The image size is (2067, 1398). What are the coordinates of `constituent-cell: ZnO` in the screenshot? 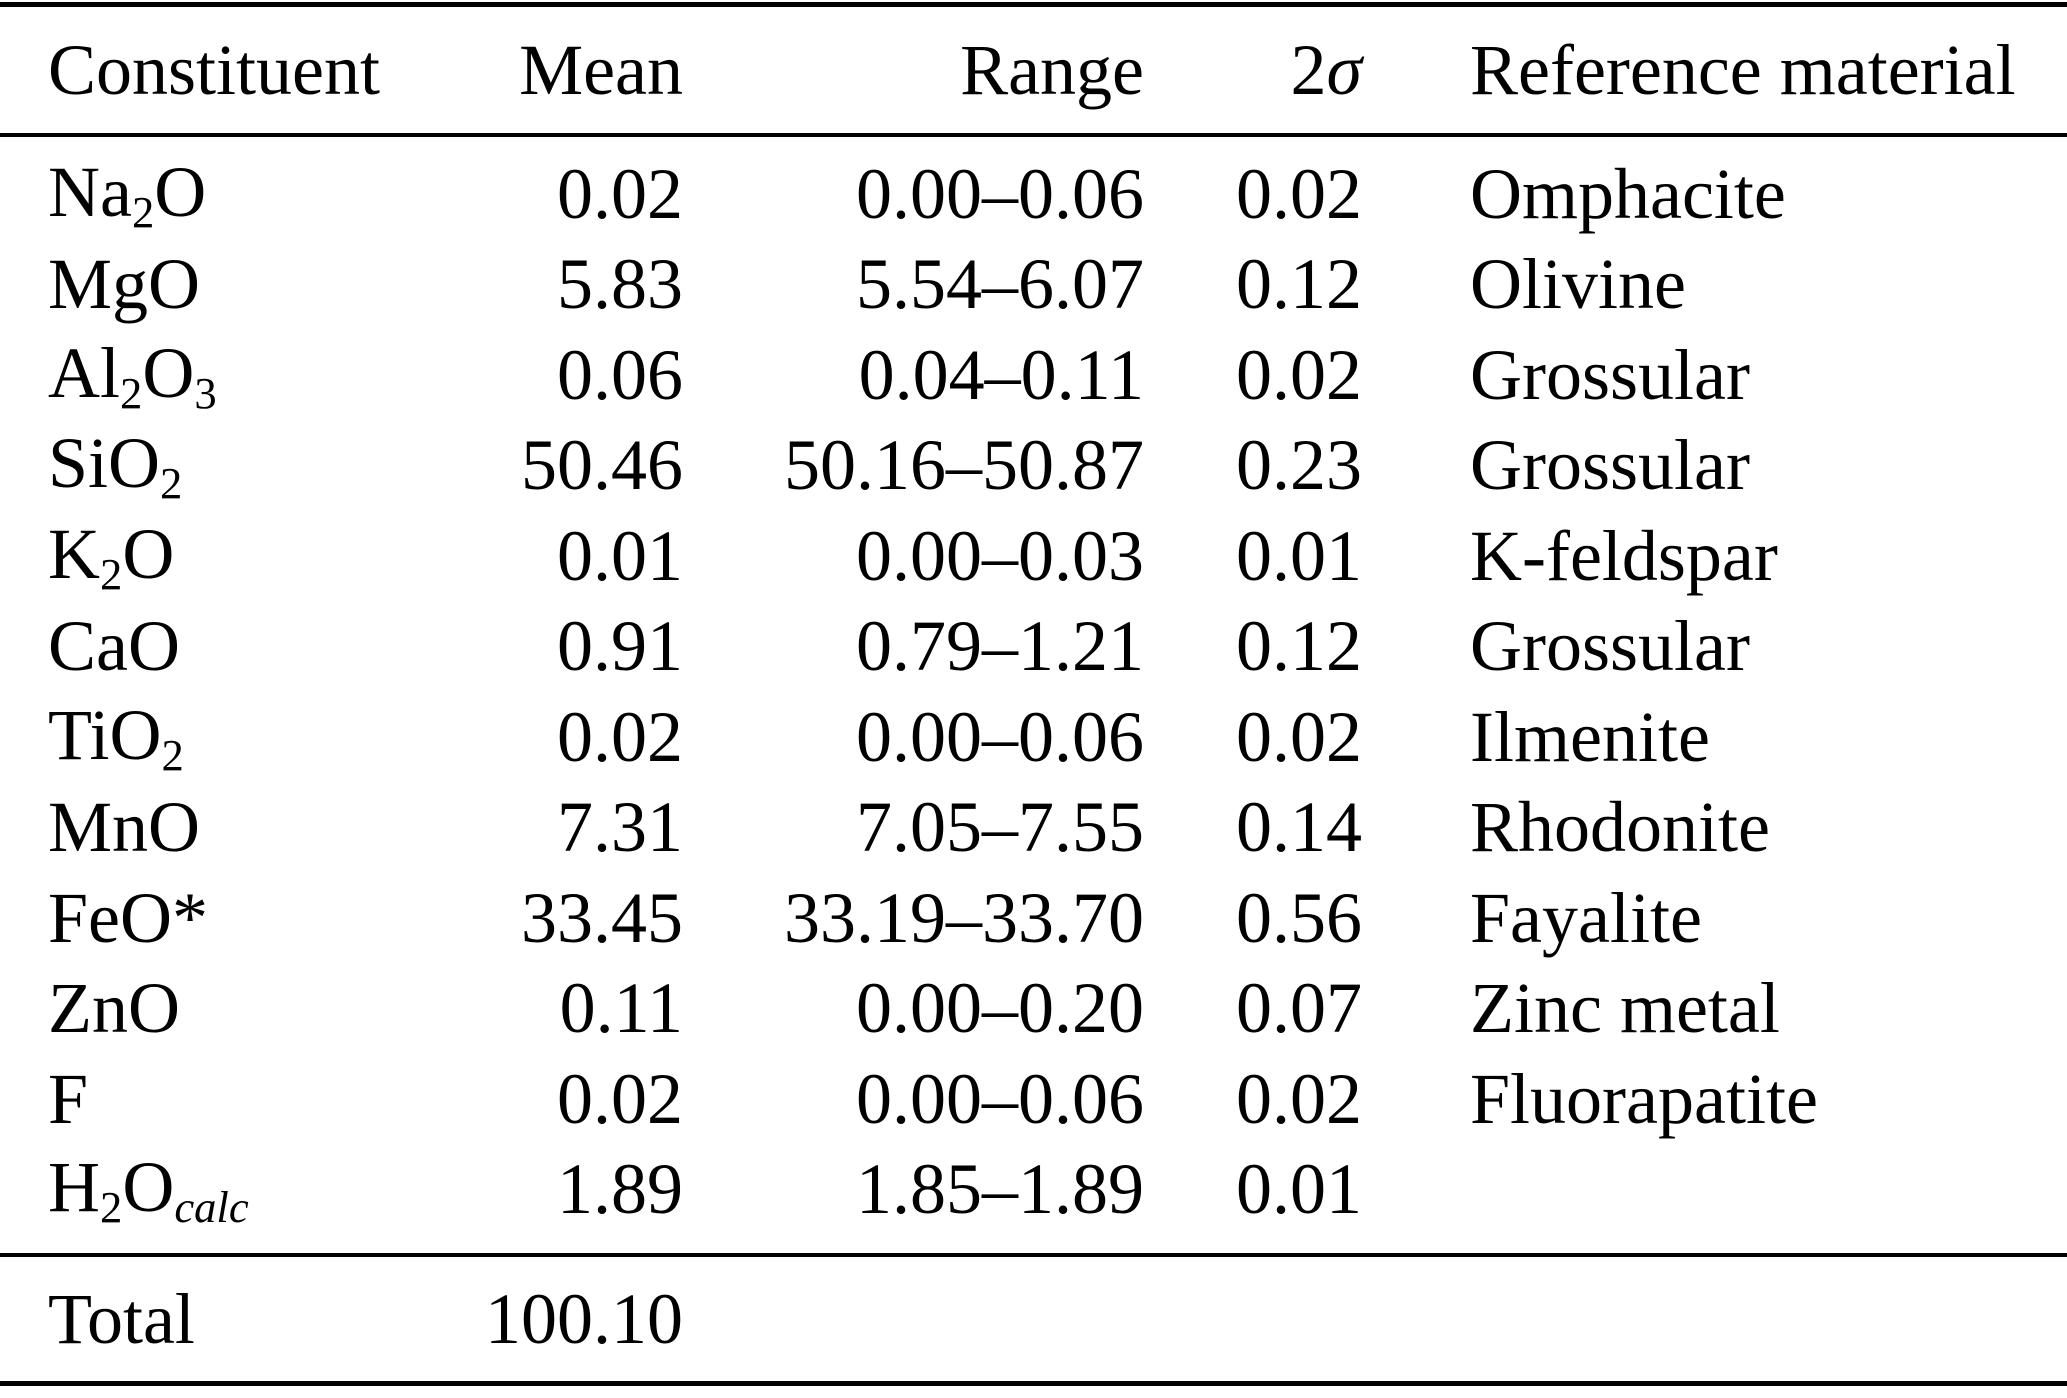 It's located at (235, 1008).